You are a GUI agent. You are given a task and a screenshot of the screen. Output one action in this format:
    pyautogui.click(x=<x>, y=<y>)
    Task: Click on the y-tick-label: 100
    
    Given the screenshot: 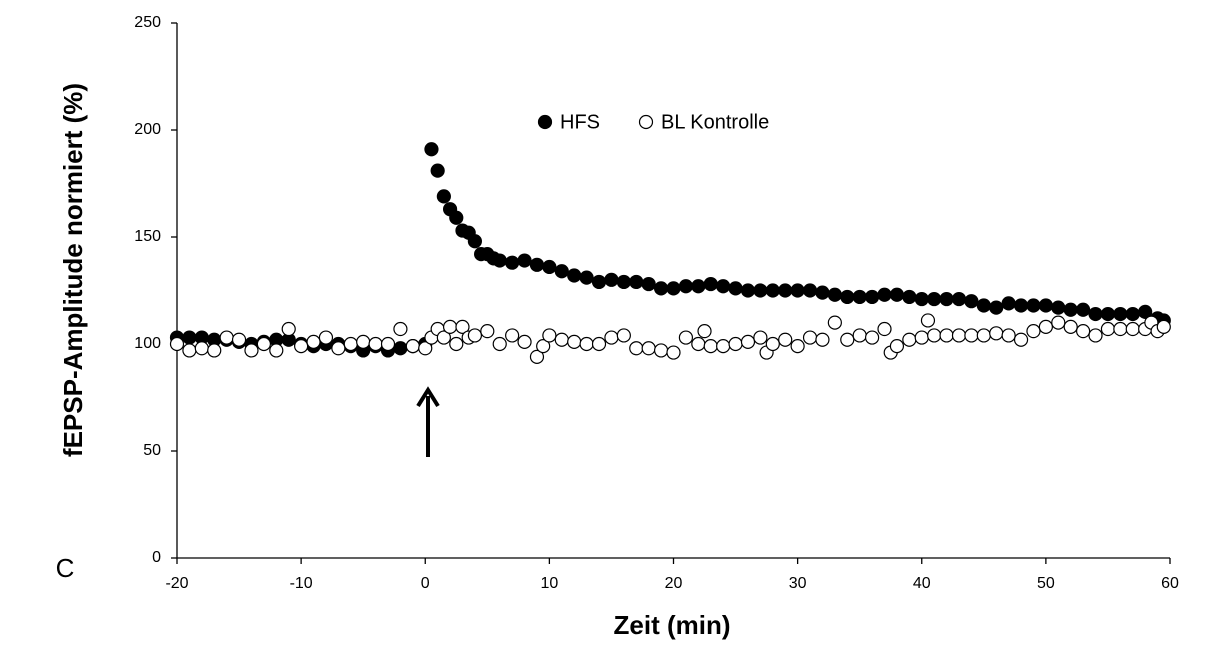 What is the action you would take?
    pyautogui.click(x=147, y=343)
    